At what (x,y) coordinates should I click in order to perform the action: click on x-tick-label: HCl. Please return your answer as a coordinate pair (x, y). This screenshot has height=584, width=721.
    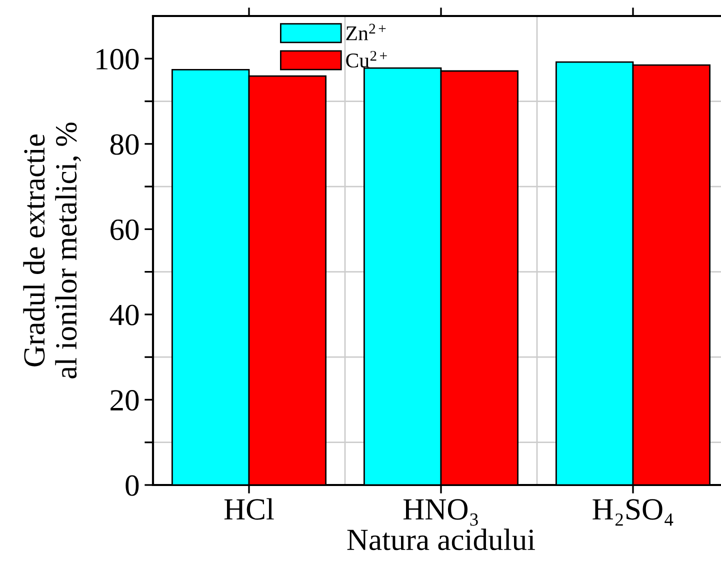
    Looking at the image, I should click on (249, 509).